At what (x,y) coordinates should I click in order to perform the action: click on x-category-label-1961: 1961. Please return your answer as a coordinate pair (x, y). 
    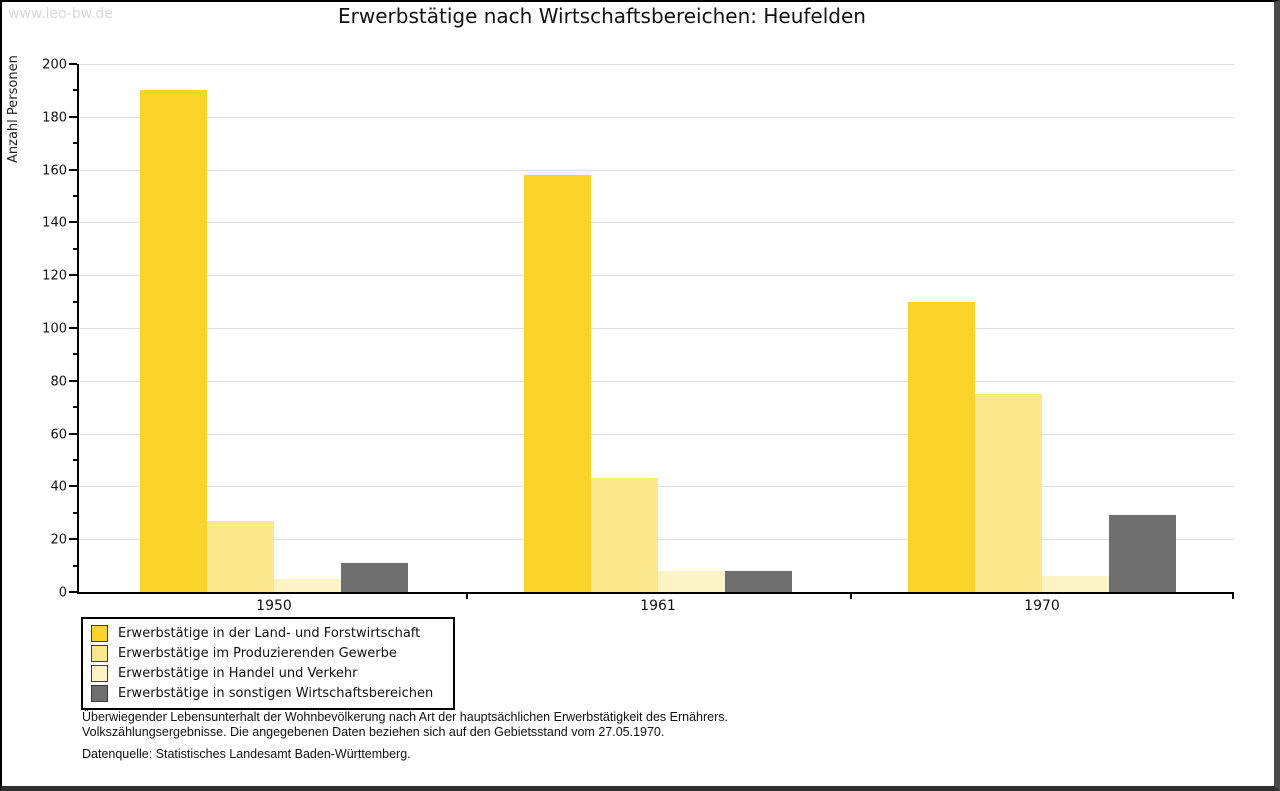
    Looking at the image, I should click on (658, 606).